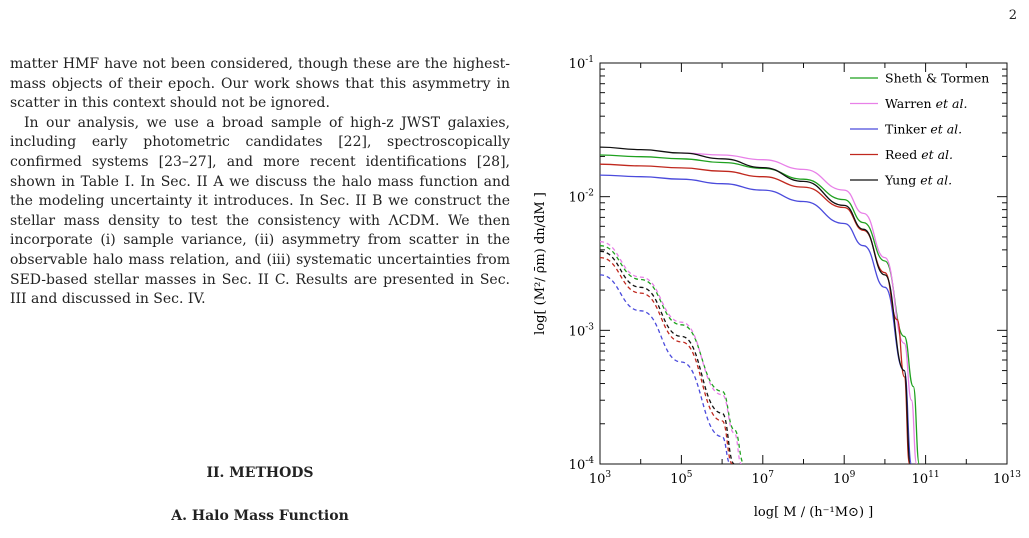 The height and width of the screenshot is (538, 1029). I want to click on y-axis-label: log[ (M²/ ρ̄m) dn/dM ], so click(540, 263).